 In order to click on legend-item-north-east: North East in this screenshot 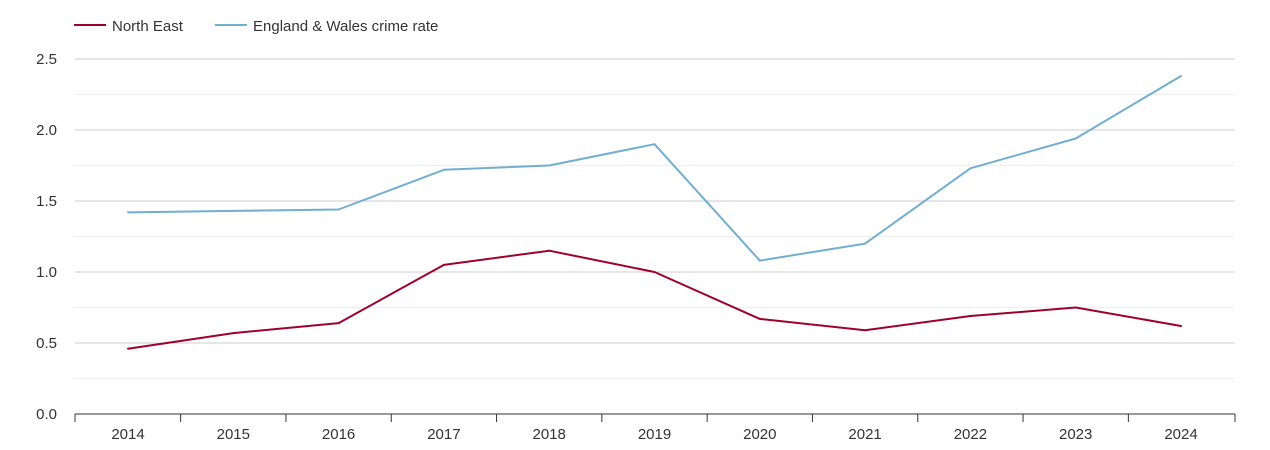, I will do `click(129, 26)`.